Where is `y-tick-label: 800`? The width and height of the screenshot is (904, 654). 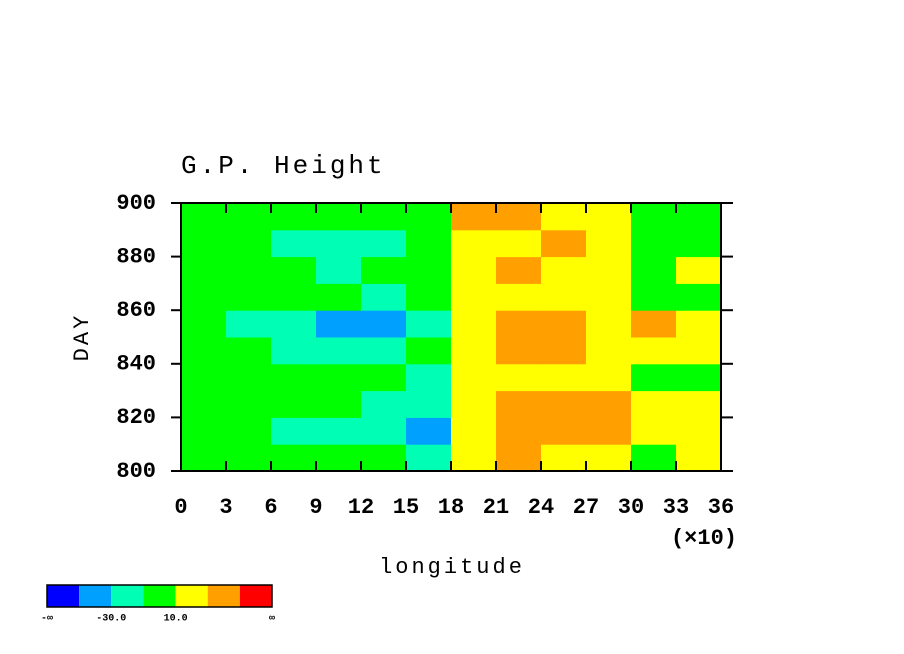
y-tick-label: 800 is located at coordinates (136, 471).